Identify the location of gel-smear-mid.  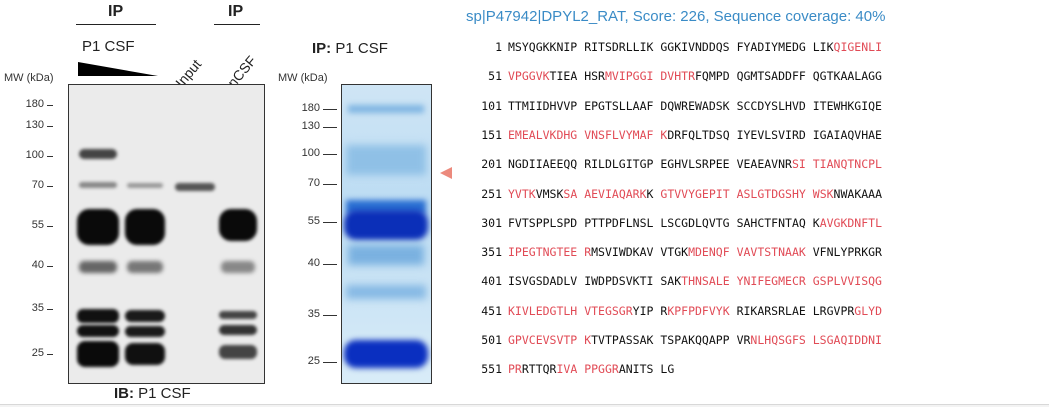
(386, 255).